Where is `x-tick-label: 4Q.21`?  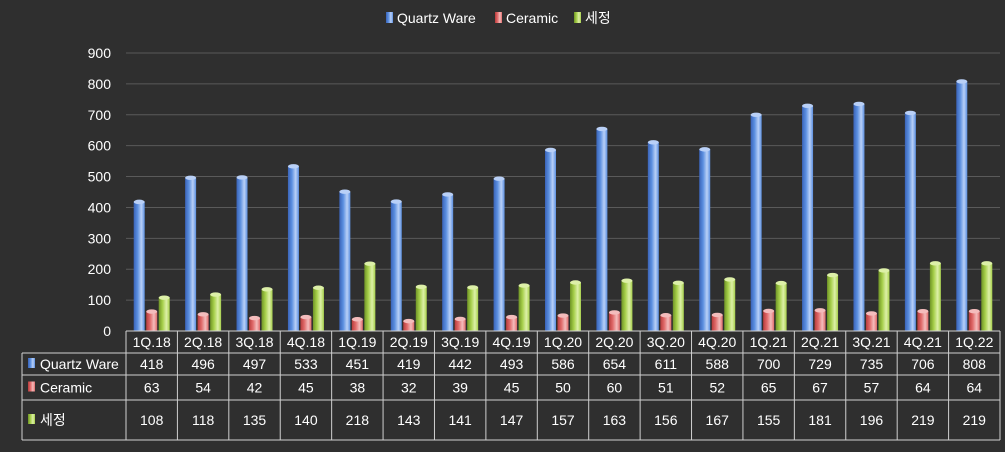 x-tick-label: 4Q.21 is located at coordinates (923, 342).